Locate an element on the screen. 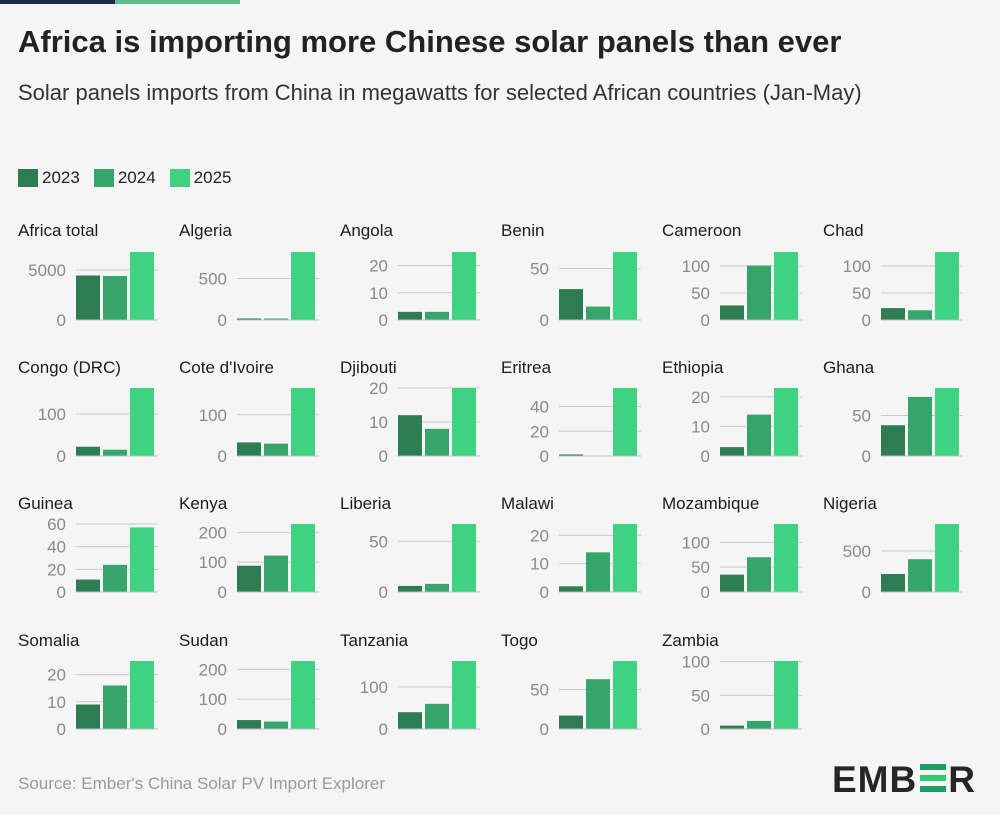 The height and width of the screenshot is (815, 1000). bar-cameroon-2023 is located at coordinates (732, 312).